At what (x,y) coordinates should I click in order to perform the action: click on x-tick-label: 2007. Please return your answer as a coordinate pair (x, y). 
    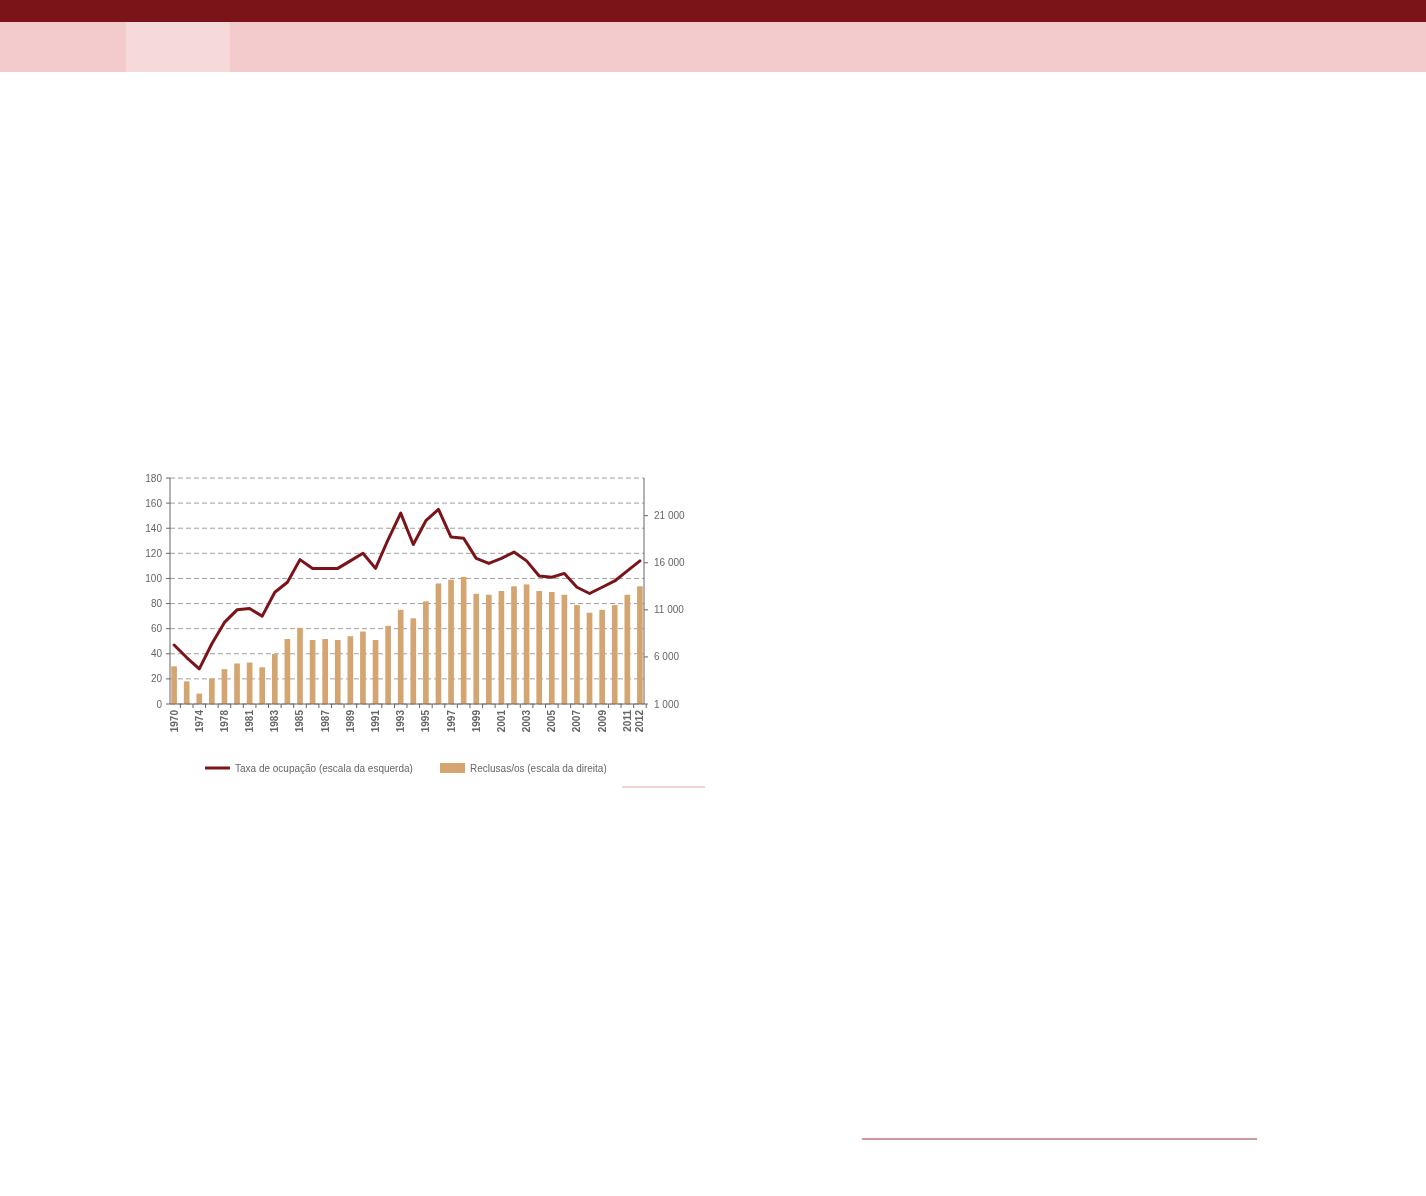
    Looking at the image, I should click on (577, 721).